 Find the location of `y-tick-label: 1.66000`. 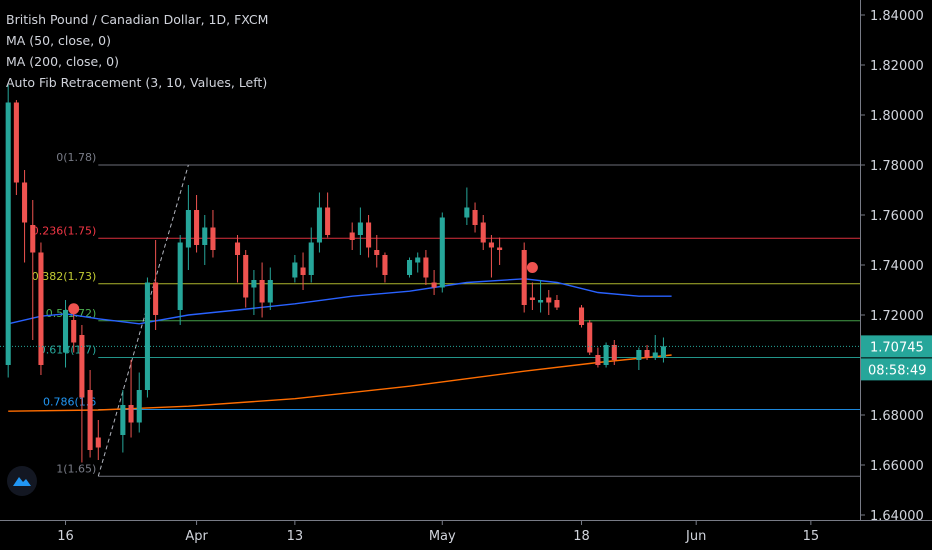

y-tick-label: 1.66000 is located at coordinates (897, 466).